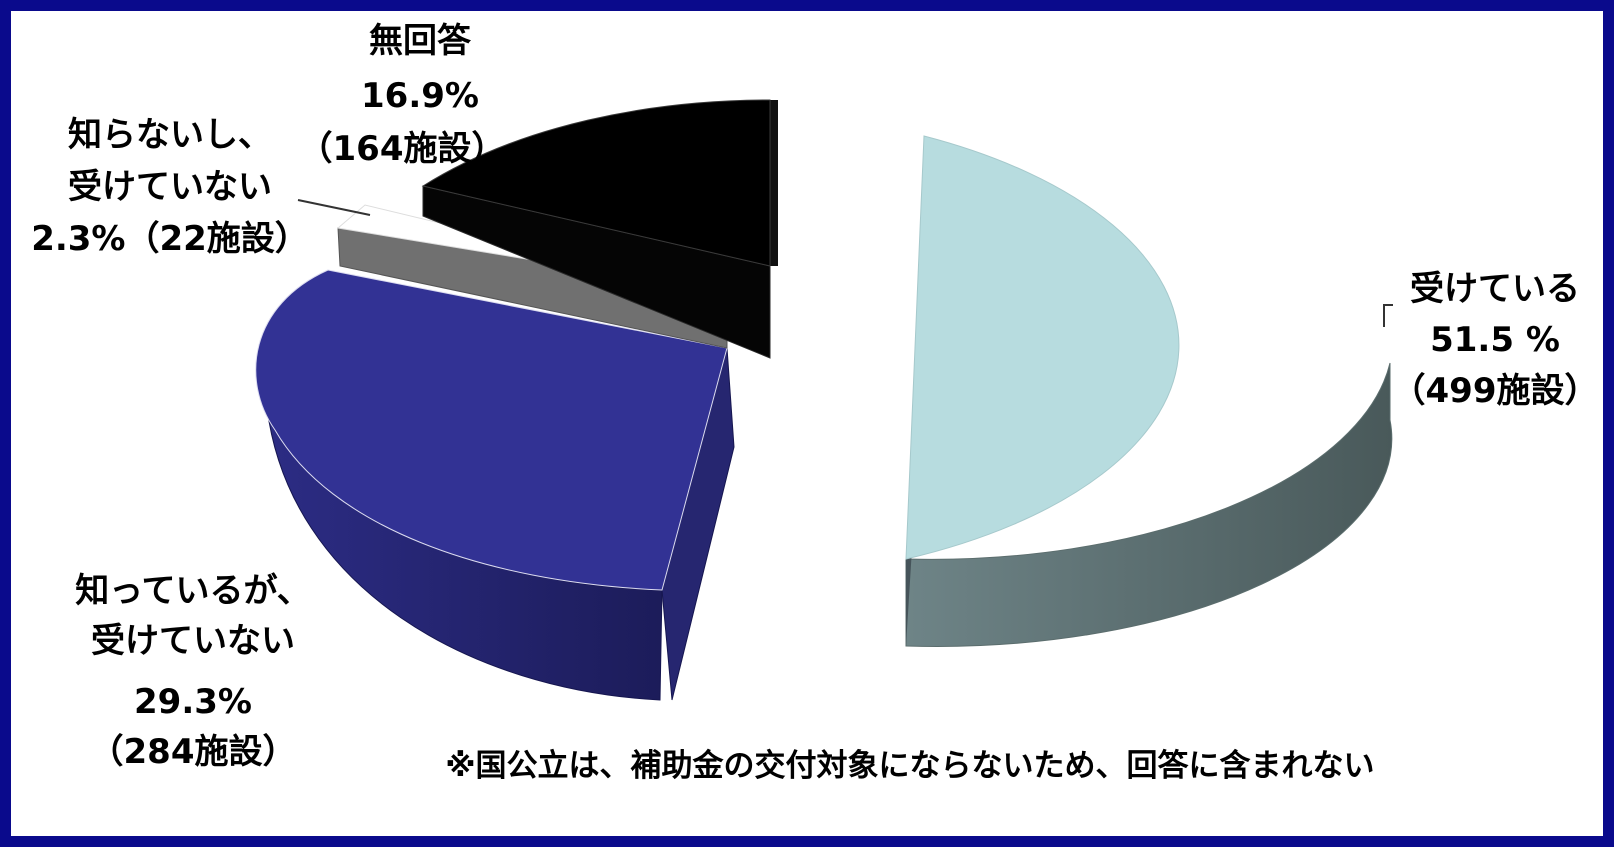 The height and width of the screenshot is (847, 1614). Describe the element at coordinates (170, 135) in the screenshot. I see `label-unaware-name-line1: 知らないし、` at that location.